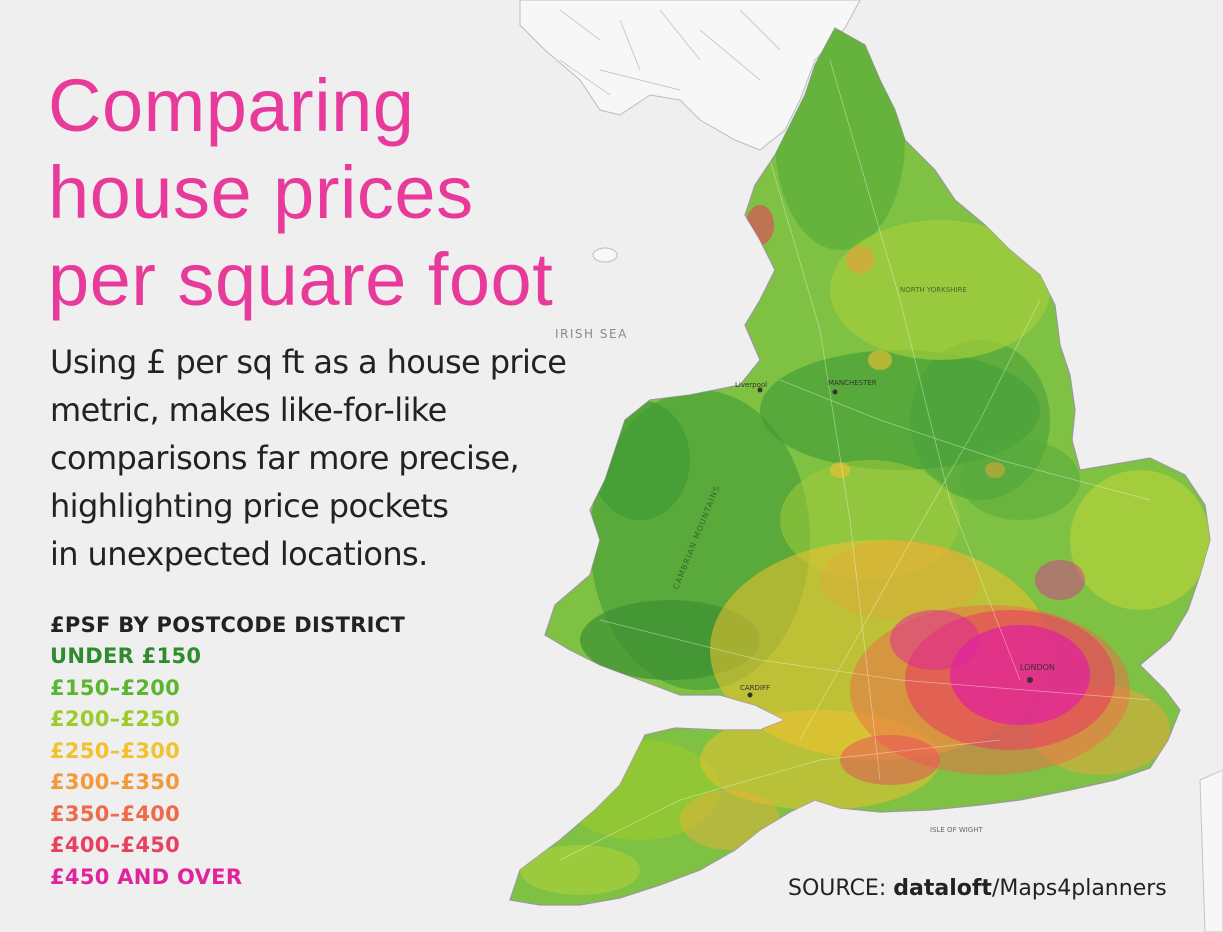 This screenshot has height=932, width=1223. Describe the element at coordinates (115, 813) in the screenshot. I see `legend-item-350-400: £350–£400` at that location.